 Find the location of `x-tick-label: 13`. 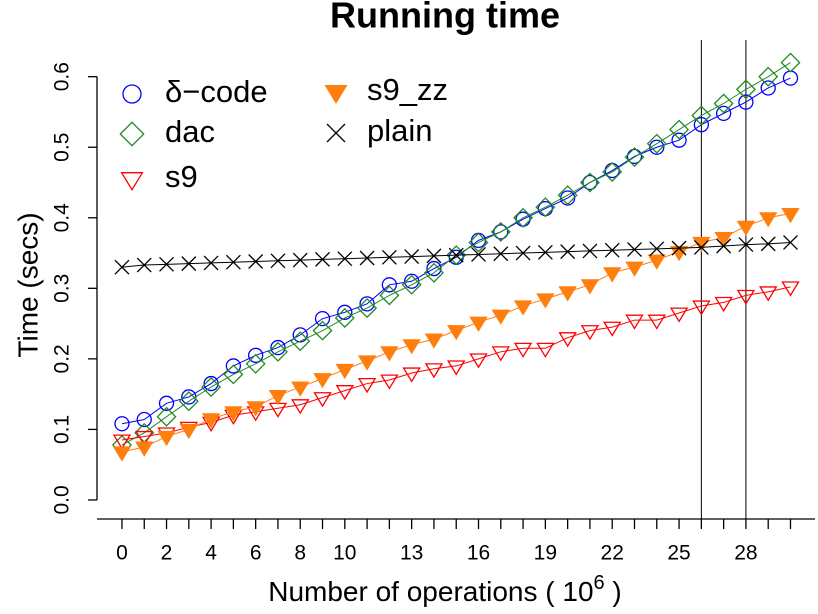

x-tick-label: 13 is located at coordinates (411, 553).